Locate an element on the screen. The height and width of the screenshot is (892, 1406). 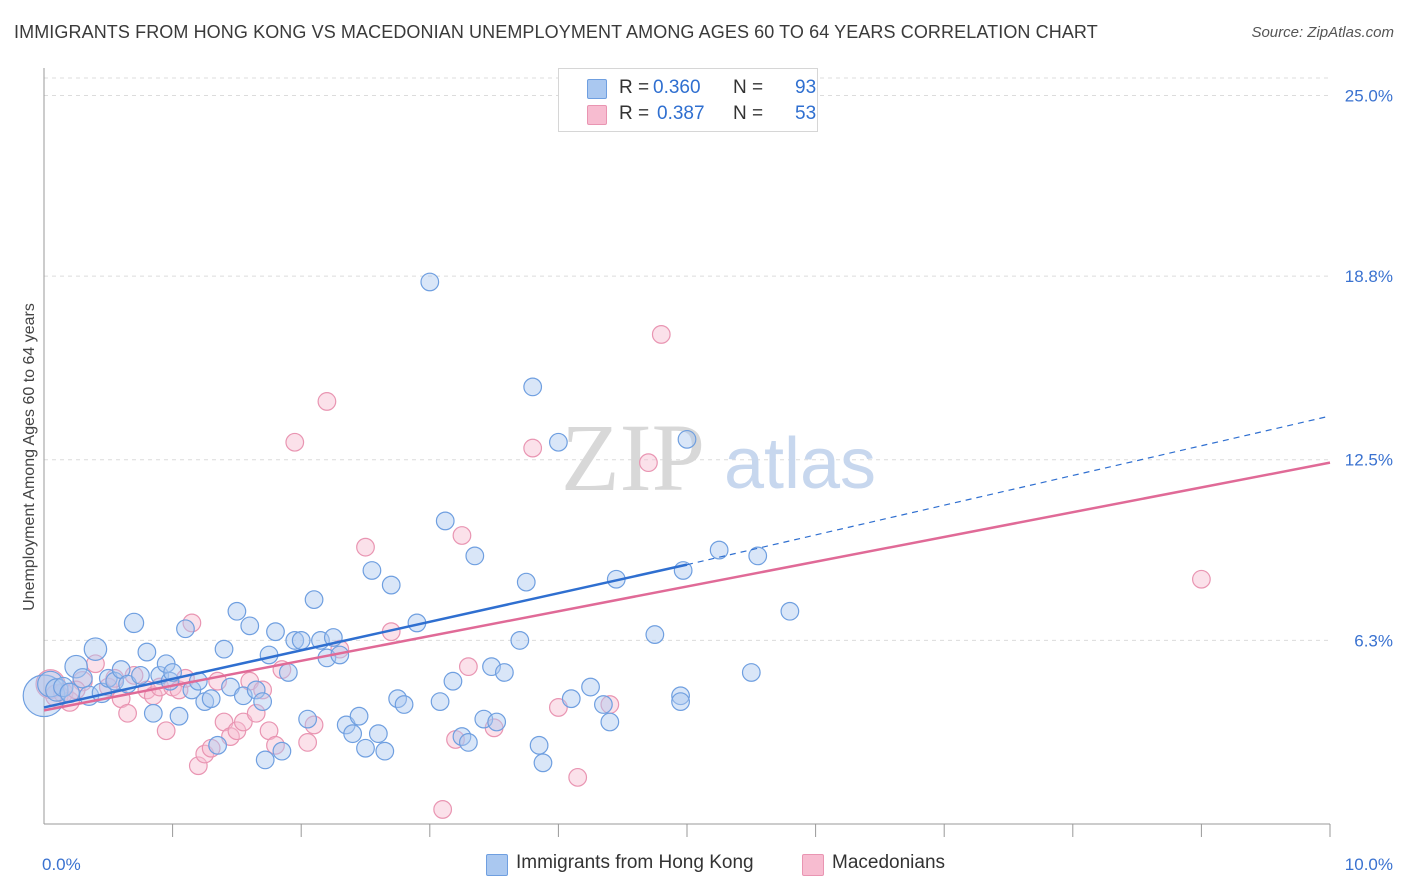
bottom-legend-swatch-hong-kong is located at coordinates (497, 865).